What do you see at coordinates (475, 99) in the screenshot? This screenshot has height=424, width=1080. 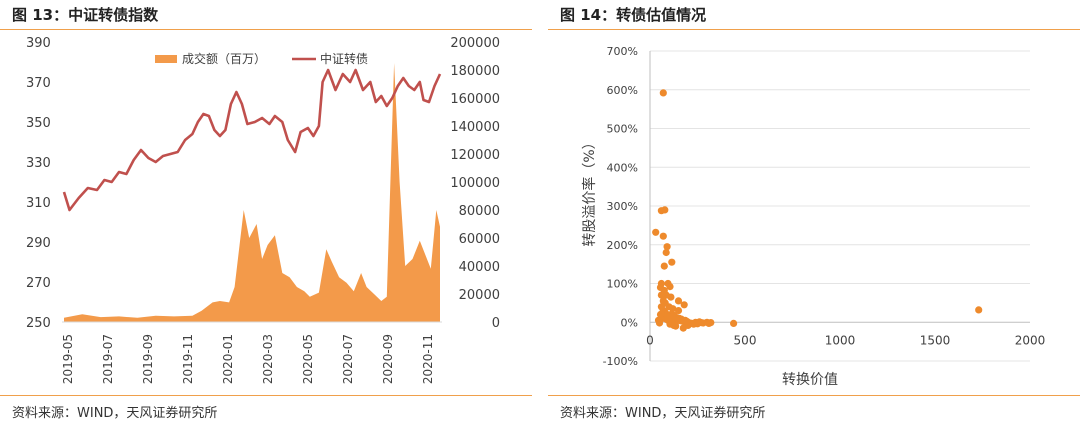 I see `y-right-tick-label: 160000` at bounding box center [475, 99].